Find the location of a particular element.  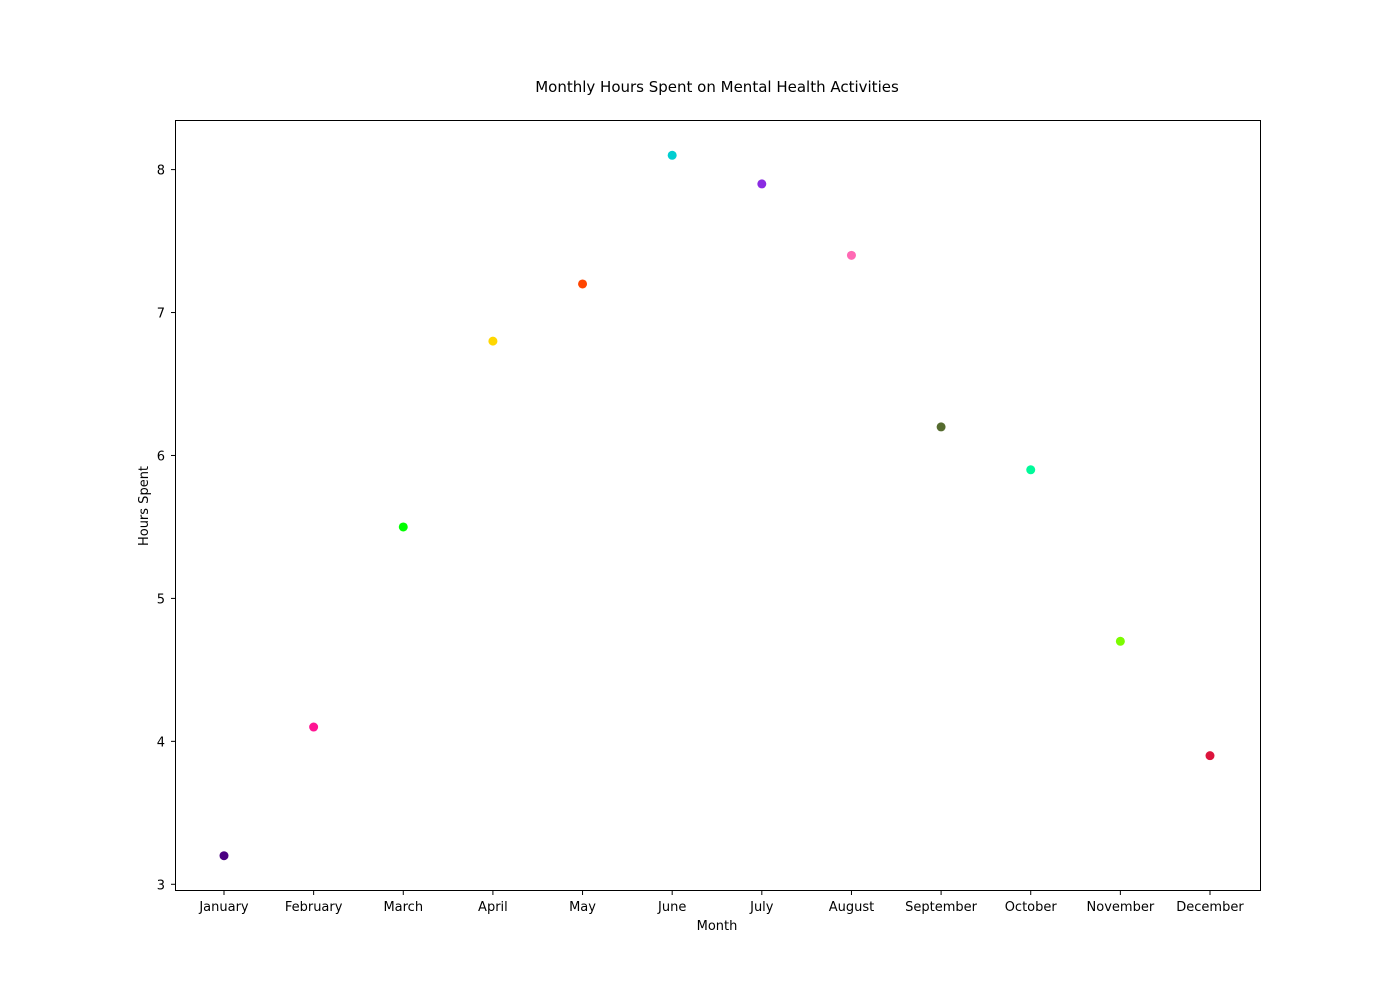

x-tick-label: March is located at coordinates (403, 907).